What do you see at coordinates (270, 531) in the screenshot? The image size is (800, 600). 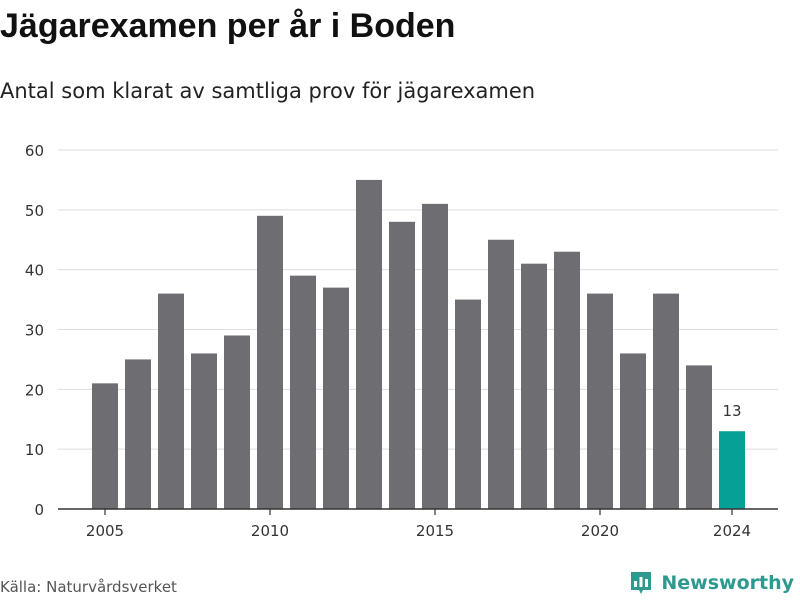 I see `x-tick-label: 2010` at bounding box center [270, 531].